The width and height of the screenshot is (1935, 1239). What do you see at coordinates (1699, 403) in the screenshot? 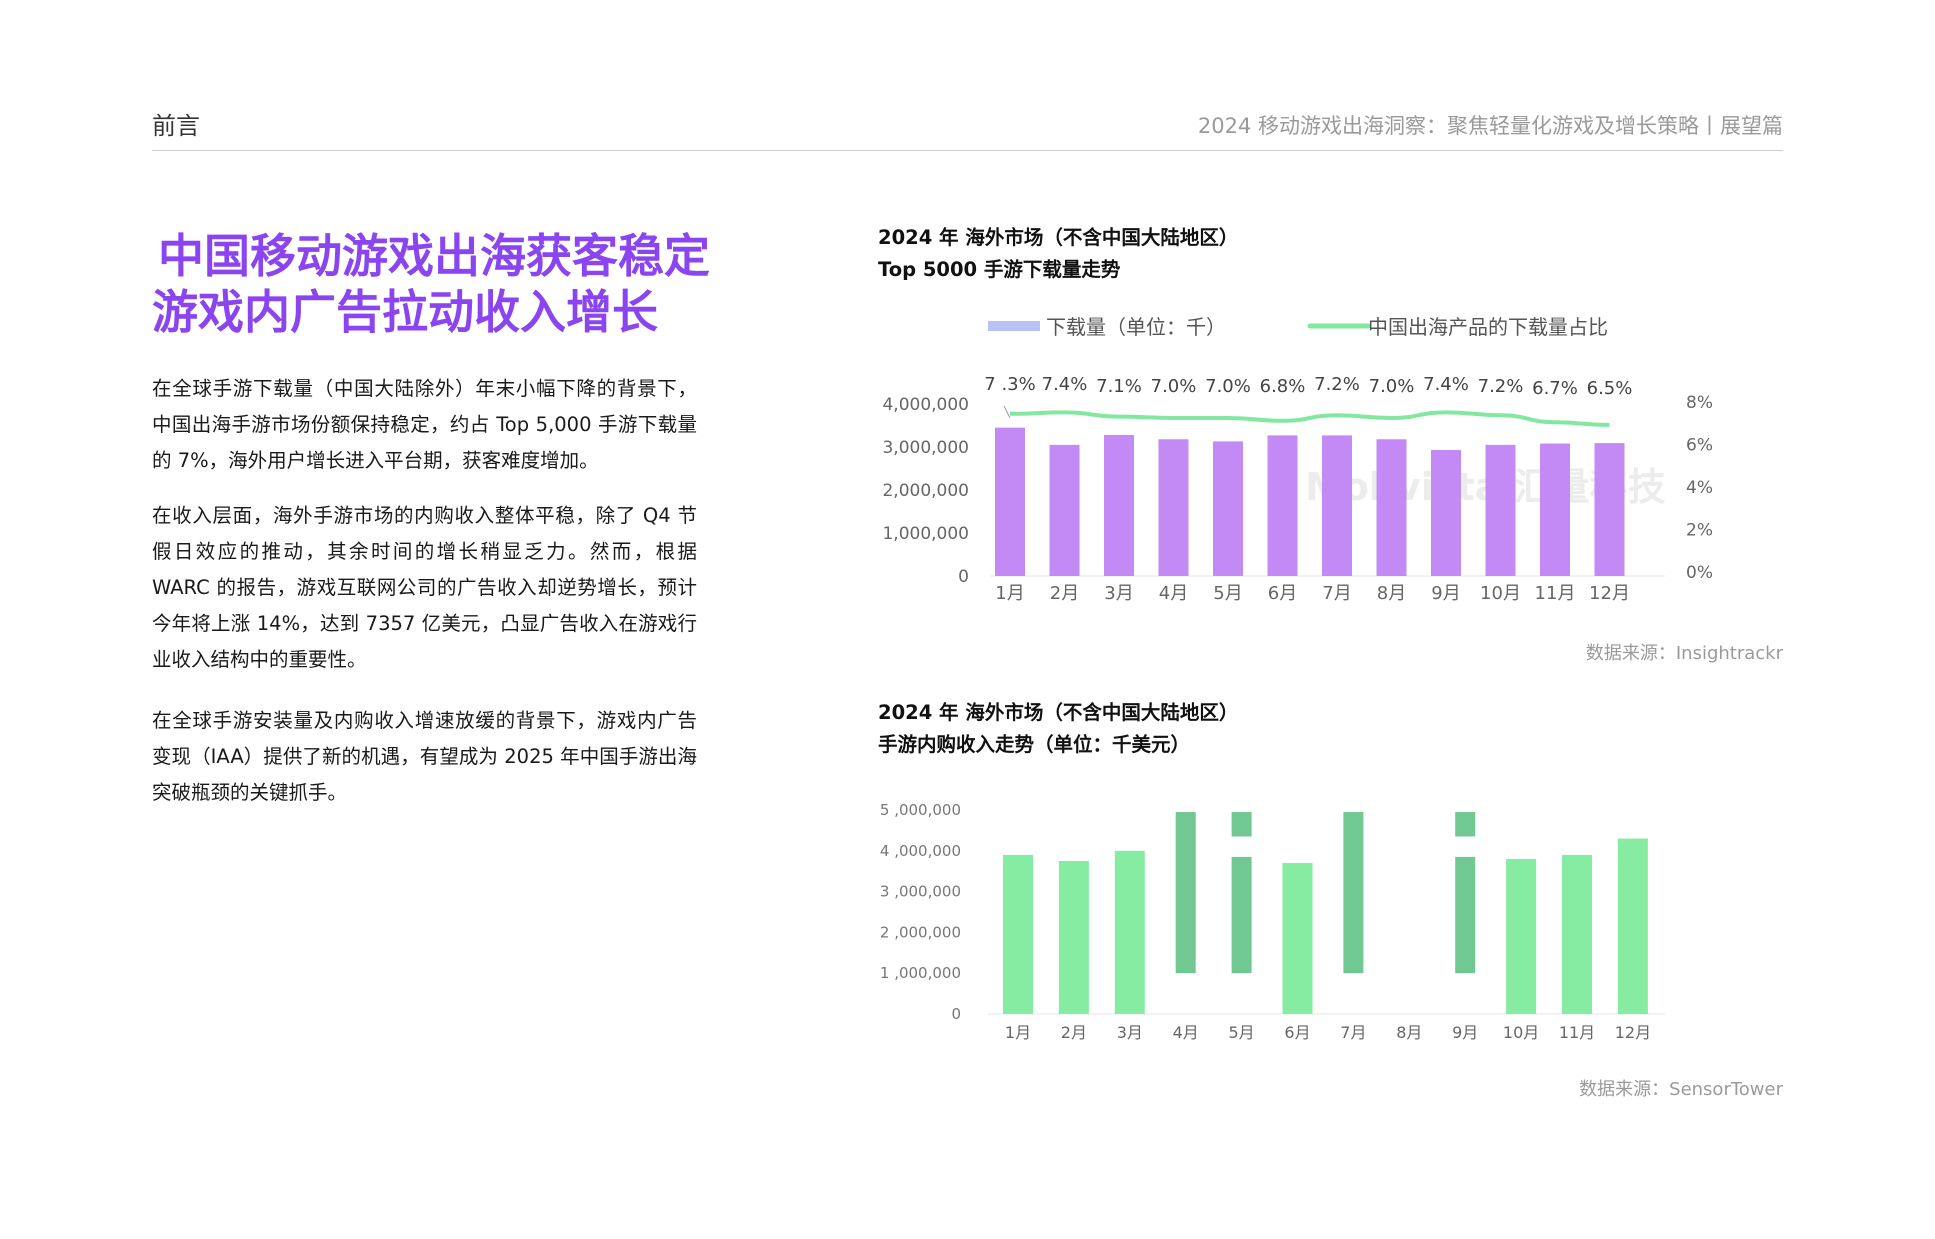
I see `y-right-tick-label: 8%` at bounding box center [1699, 403].